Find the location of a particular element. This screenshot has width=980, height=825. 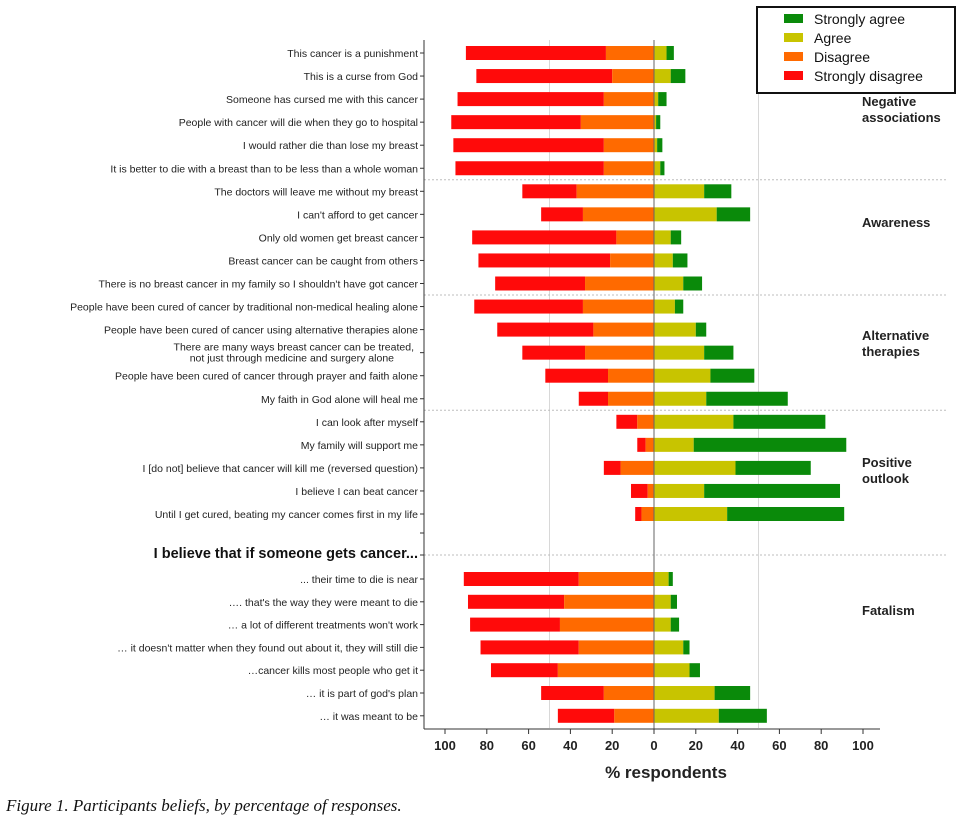

category-label: …. that's the way they were meant to die is located at coordinates (324, 603).